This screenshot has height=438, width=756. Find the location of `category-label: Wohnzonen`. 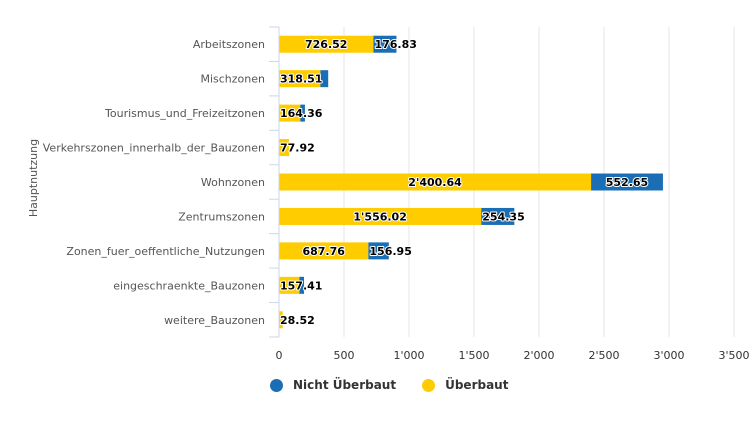

category-label: Wohnzonen is located at coordinates (233, 182).